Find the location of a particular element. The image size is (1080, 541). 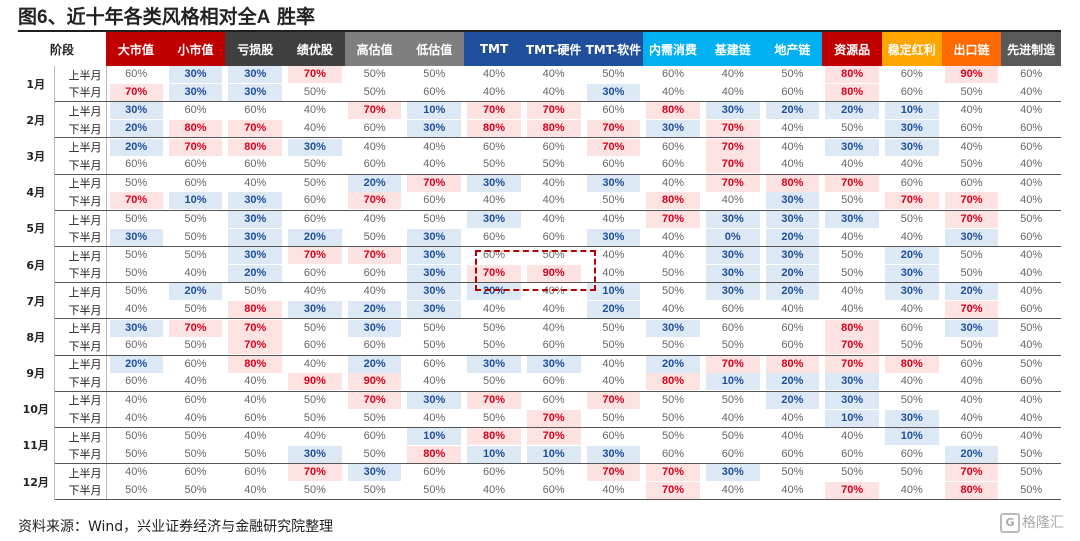

top-rule is located at coordinates (539, 31).